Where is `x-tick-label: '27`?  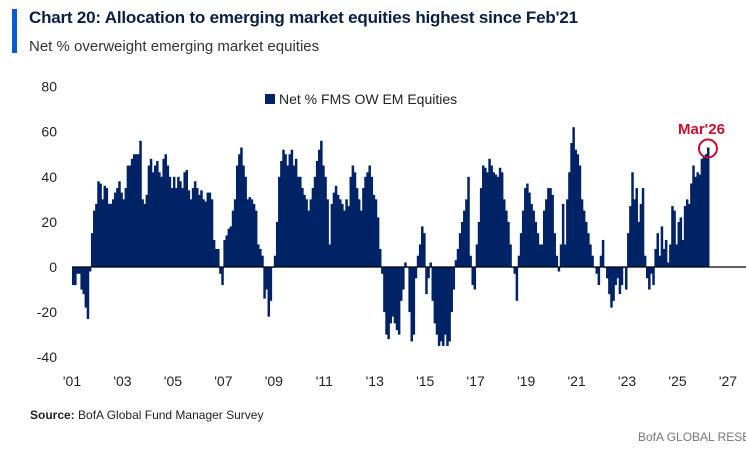 x-tick-label: '27 is located at coordinates (728, 381).